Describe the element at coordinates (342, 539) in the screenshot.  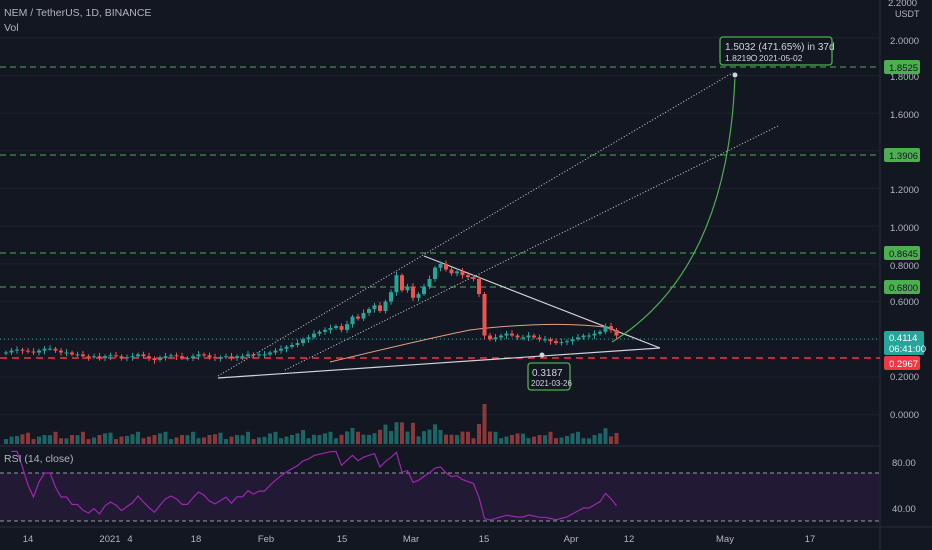
I see `time-tick: 15` at that location.